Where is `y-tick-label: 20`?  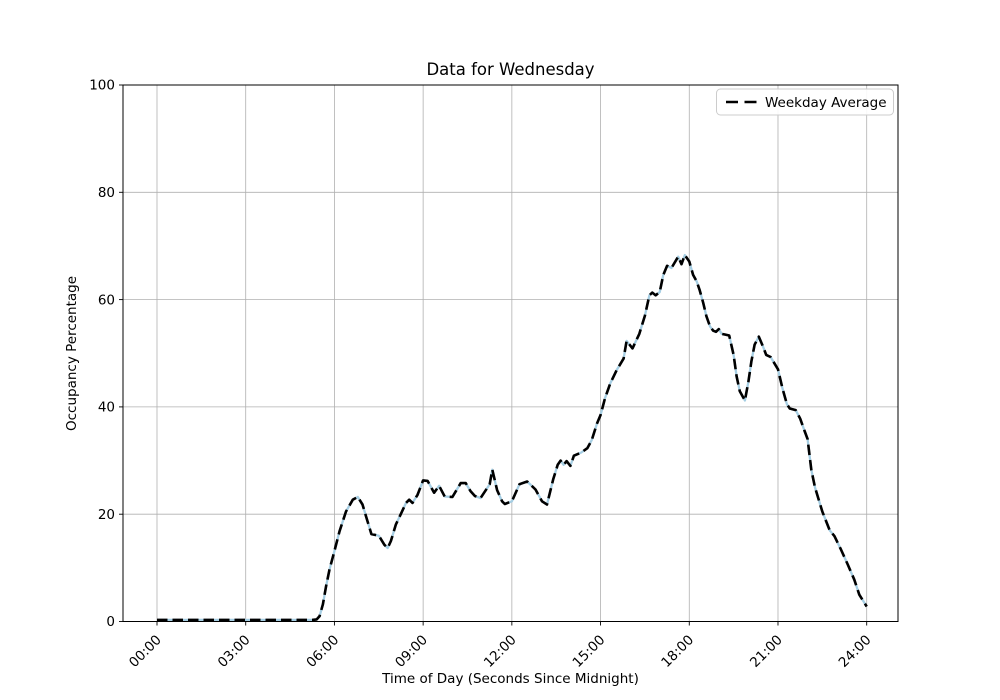 y-tick-label: 20 is located at coordinates (106, 515).